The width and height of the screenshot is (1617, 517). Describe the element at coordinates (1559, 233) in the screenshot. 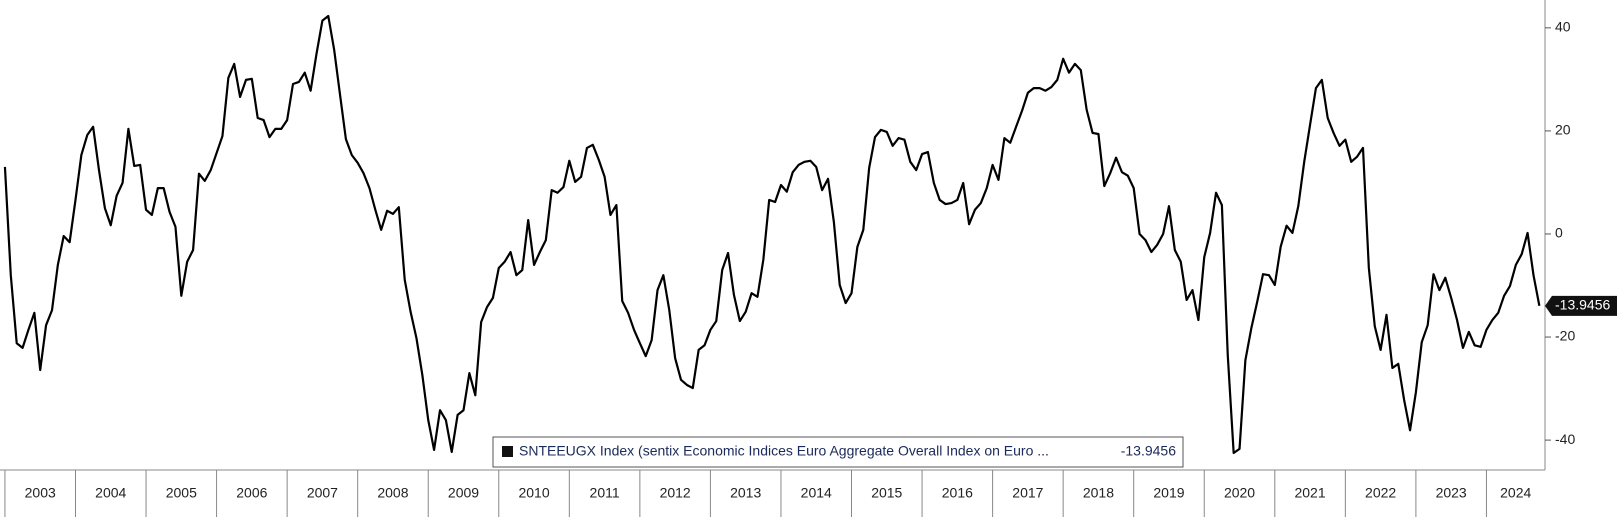

I see `y-tick-label: 0` at that location.